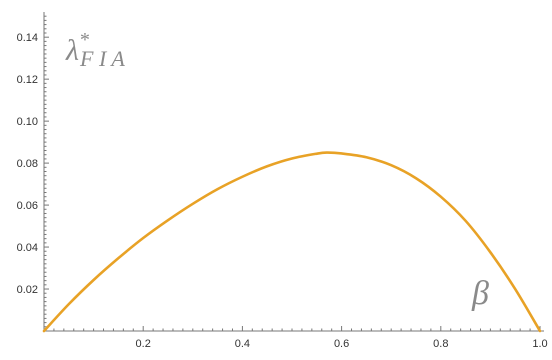 This screenshot has width=552, height=360. I want to click on y-tick-label: 0.08, so click(27, 164).